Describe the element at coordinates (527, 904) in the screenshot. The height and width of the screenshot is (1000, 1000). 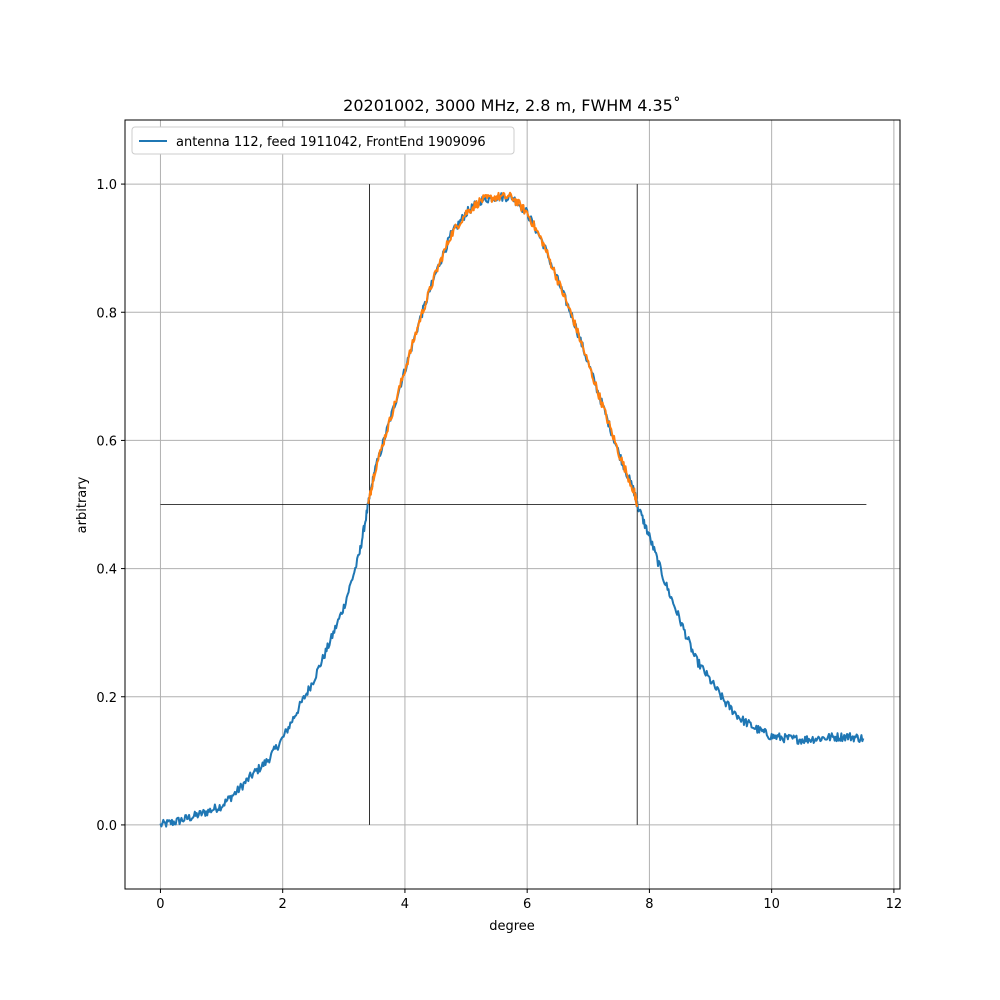
I see `x-tick-label: 6` at that location.